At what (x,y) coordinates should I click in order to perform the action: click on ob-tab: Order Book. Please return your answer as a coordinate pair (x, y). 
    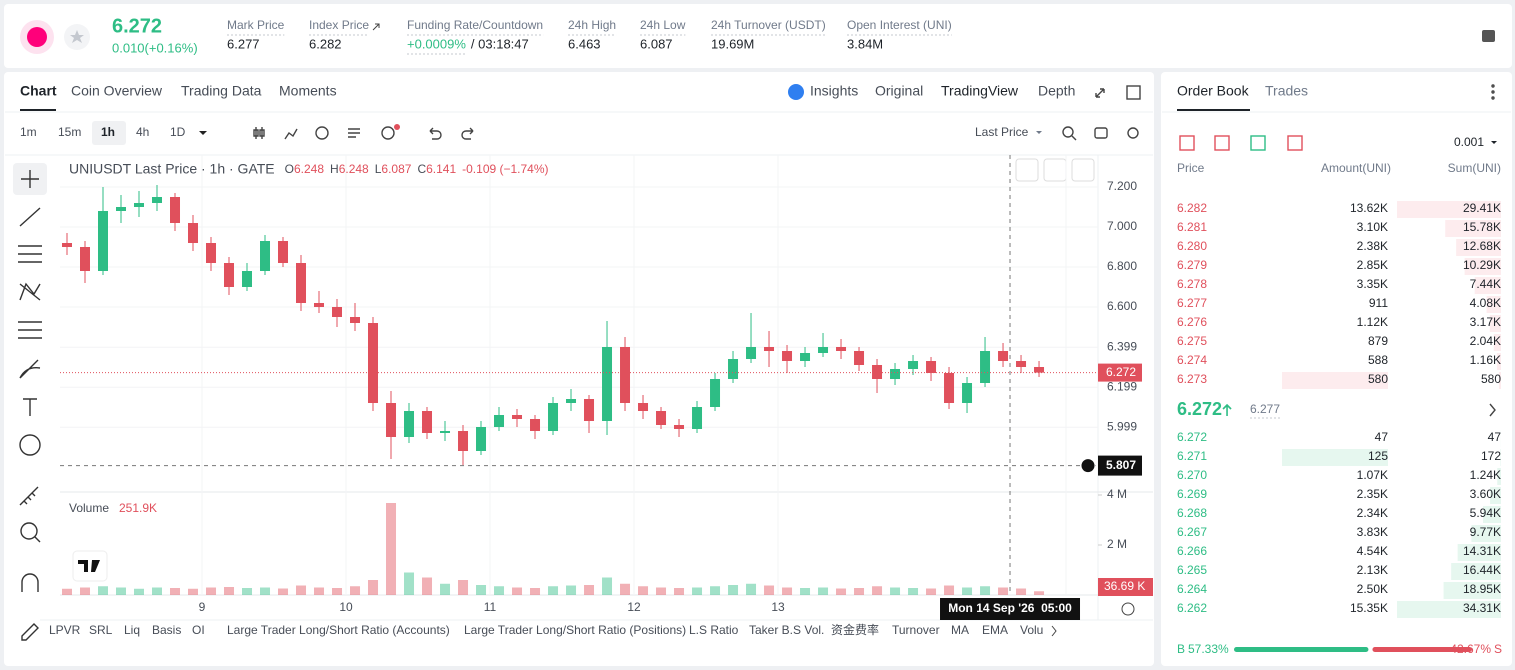
    Looking at the image, I should click on (1213, 91).